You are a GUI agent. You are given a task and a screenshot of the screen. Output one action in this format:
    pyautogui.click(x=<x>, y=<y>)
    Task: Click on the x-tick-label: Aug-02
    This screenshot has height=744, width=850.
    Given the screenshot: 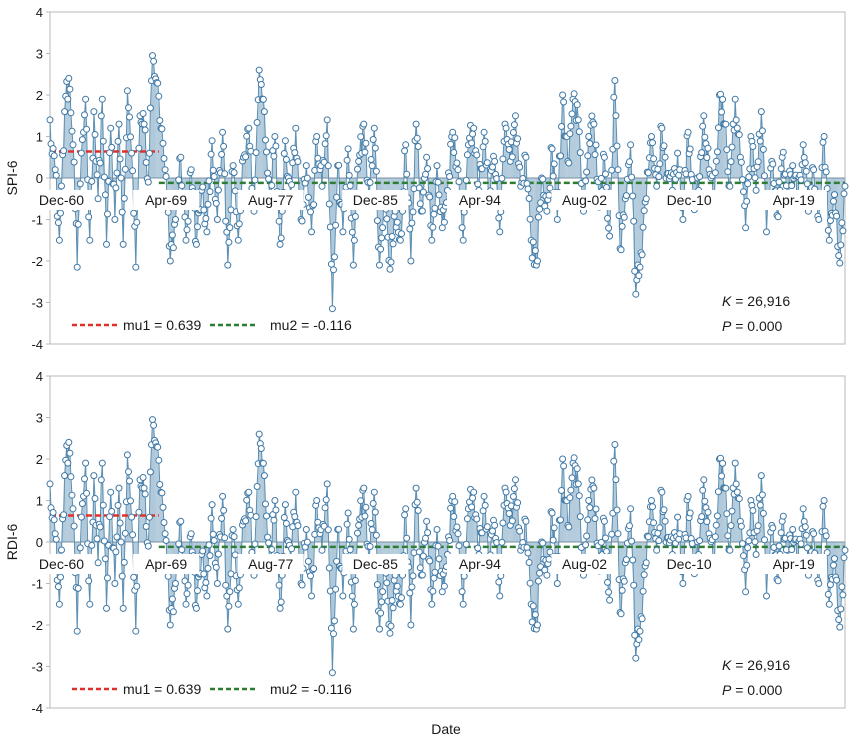 What is the action you would take?
    pyautogui.click(x=584, y=200)
    